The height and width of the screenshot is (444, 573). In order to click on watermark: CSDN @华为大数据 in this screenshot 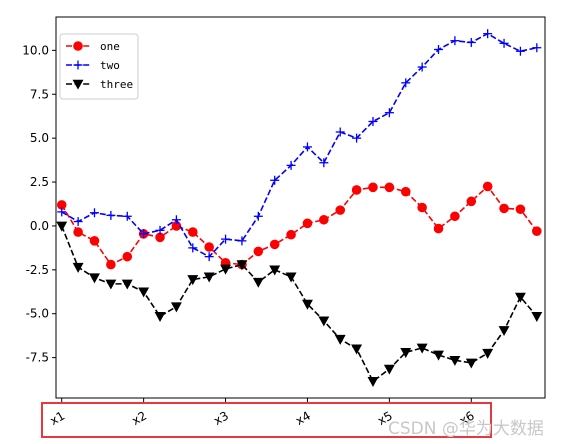, I will do `click(466, 429)`.